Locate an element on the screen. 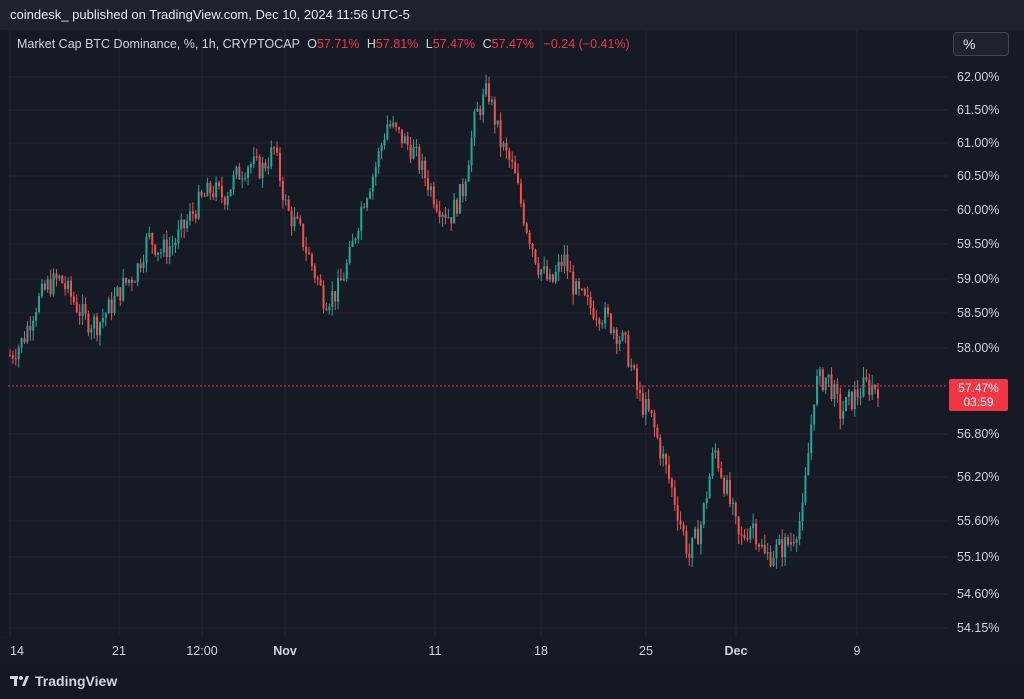 This screenshot has height=699, width=1024. low-value: 57.47% is located at coordinates (454, 44).